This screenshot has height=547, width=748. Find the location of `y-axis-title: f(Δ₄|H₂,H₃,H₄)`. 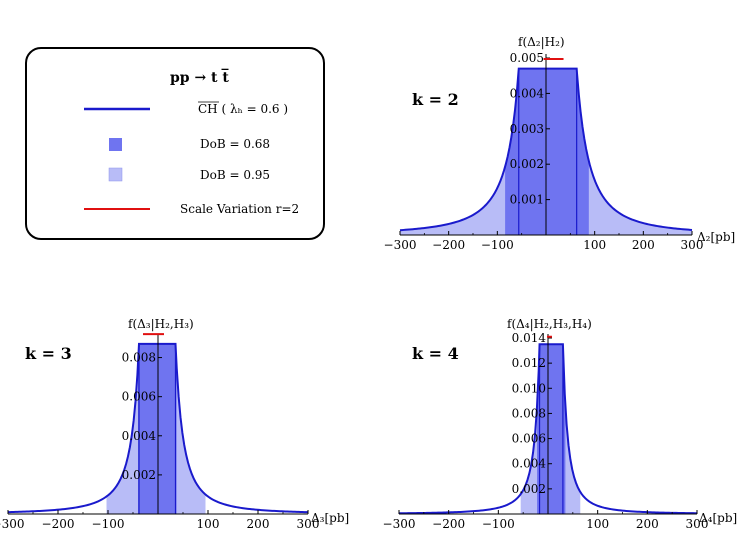

y-axis-title: f(Δ₄|H₂,H₃,H₄) is located at coordinates (549, 324).